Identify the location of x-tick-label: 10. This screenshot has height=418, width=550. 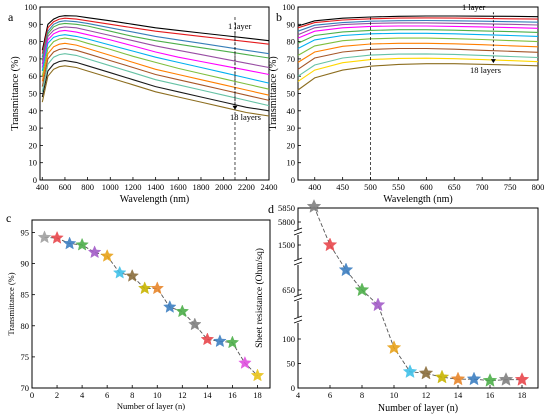
(157, 395).